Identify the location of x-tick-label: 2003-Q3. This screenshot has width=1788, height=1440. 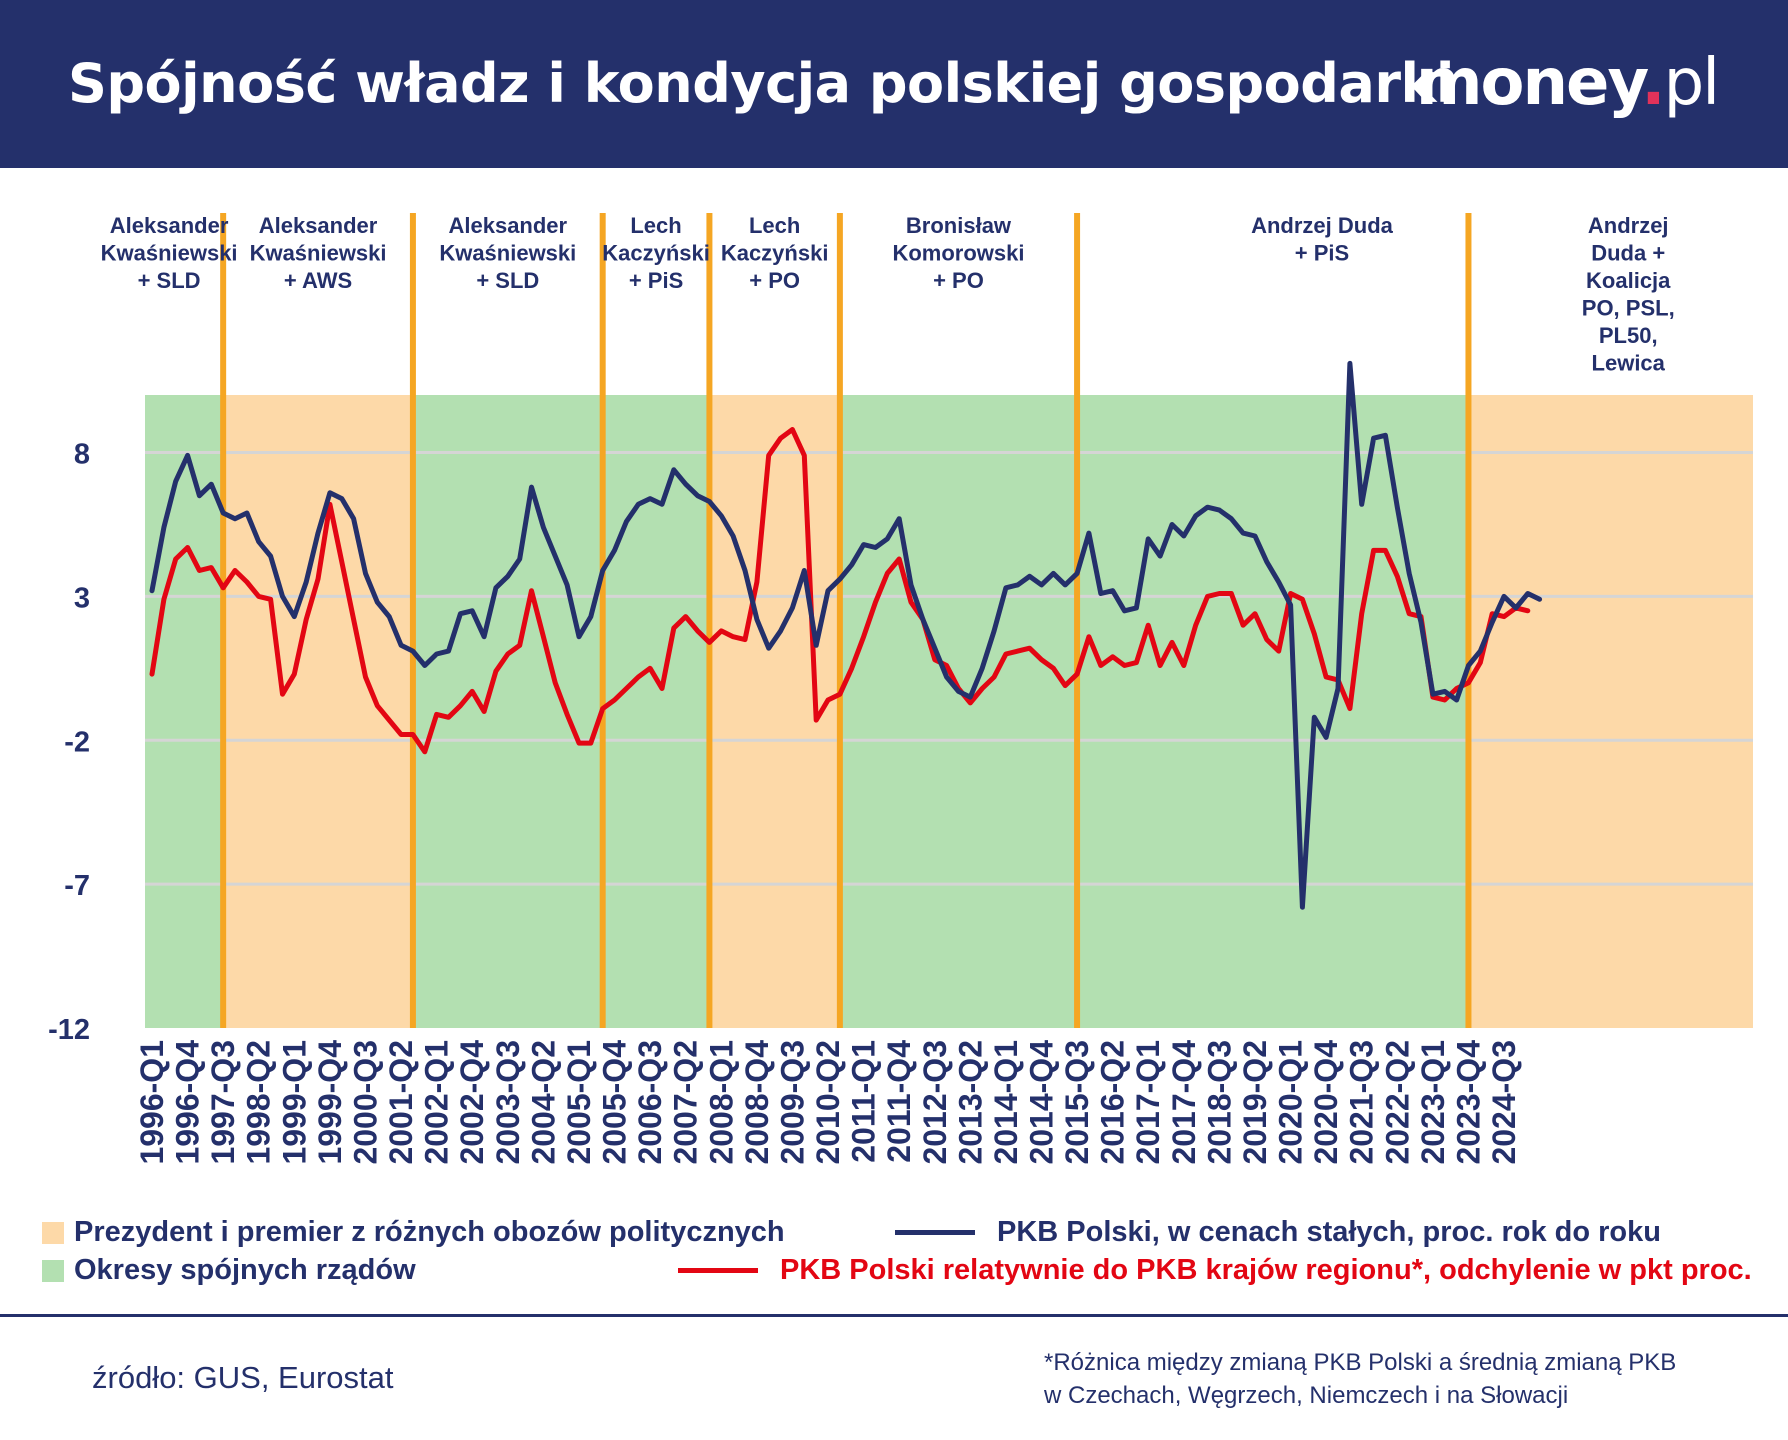
(508, 1102).